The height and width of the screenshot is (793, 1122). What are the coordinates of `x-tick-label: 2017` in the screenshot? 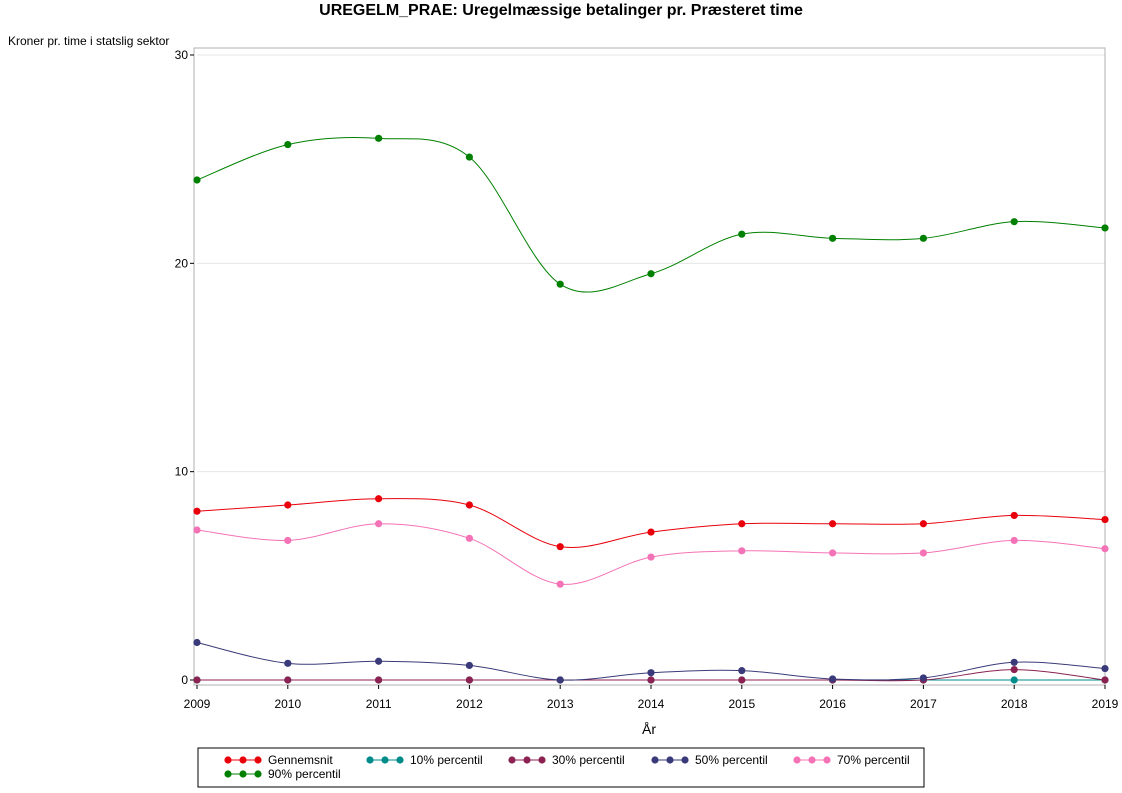 It's located at (923, 704).